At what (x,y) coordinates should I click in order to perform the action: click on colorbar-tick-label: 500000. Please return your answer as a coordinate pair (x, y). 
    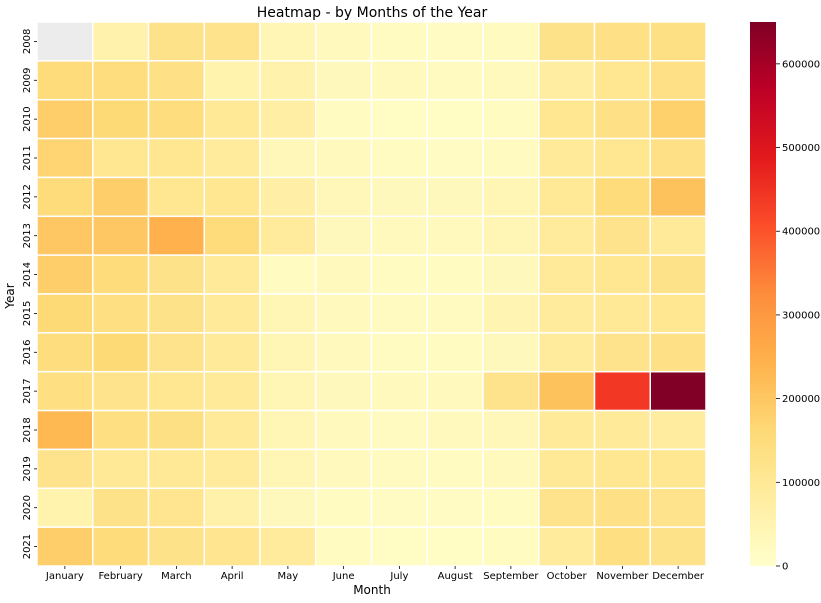
    Looking at the image, I should click on (801, 148).